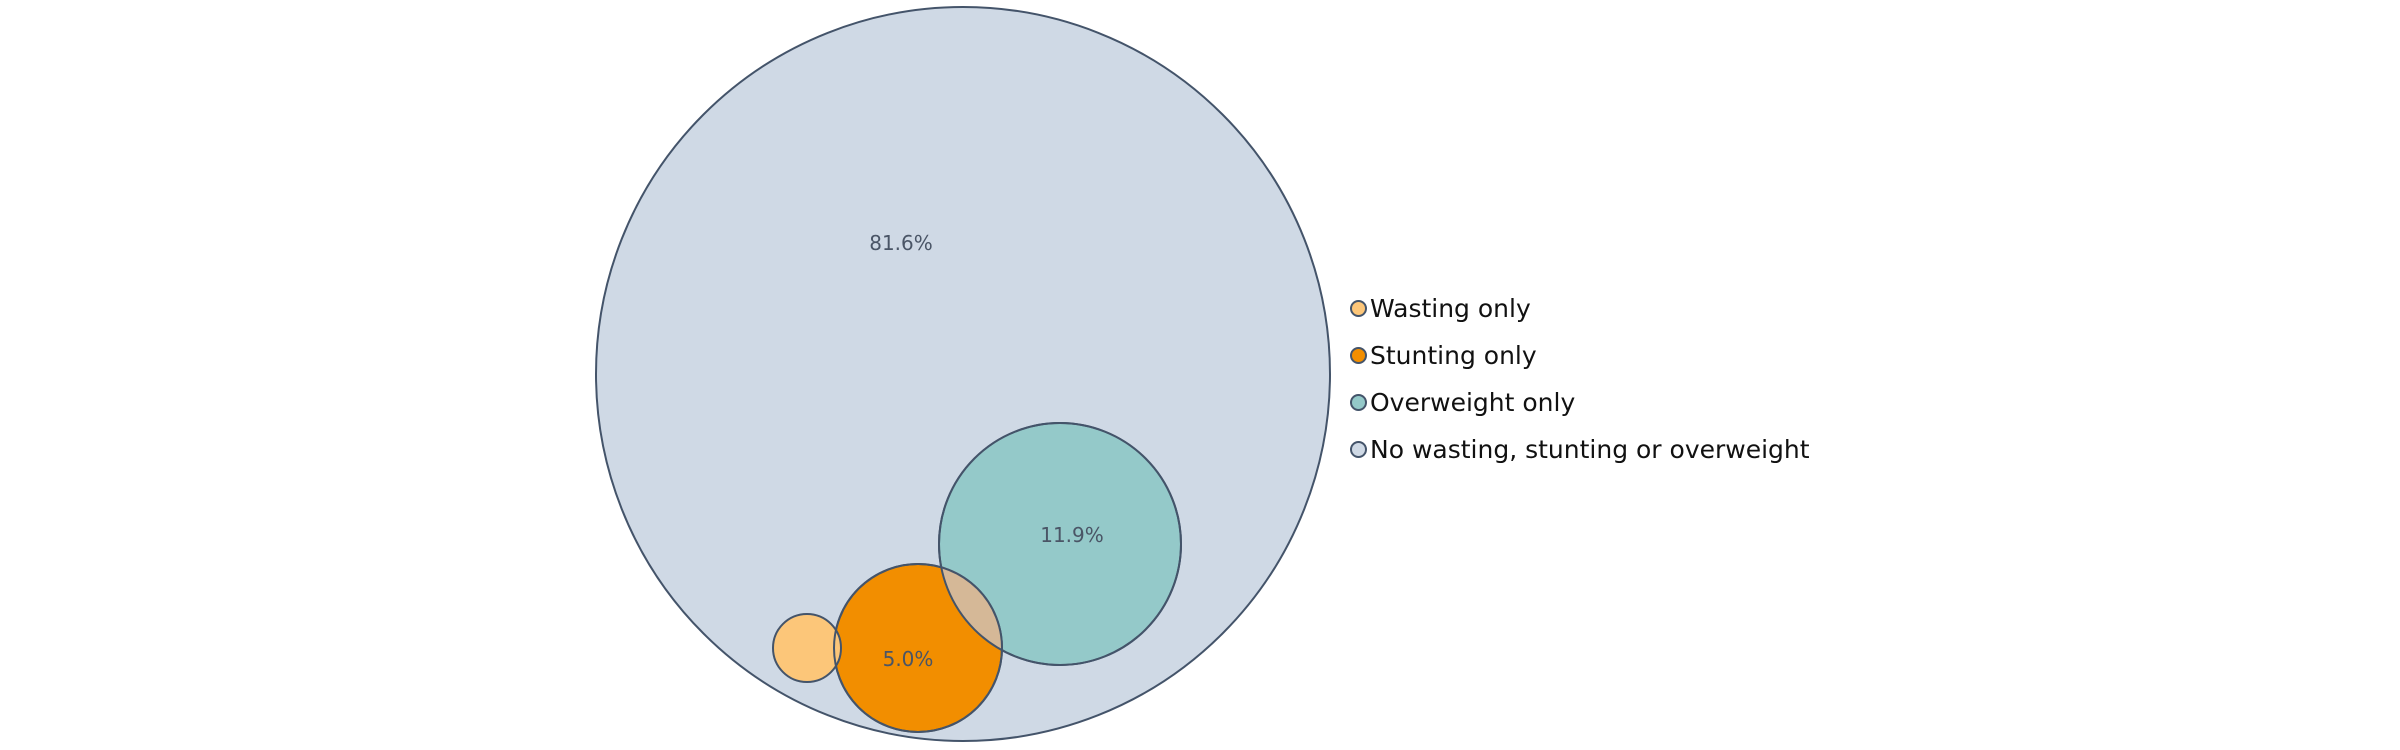 Image resolution: width=2400 pixels, height=750 pixels. I want to click on legend-label-wasting: Wasting only, so click(1450, 308).